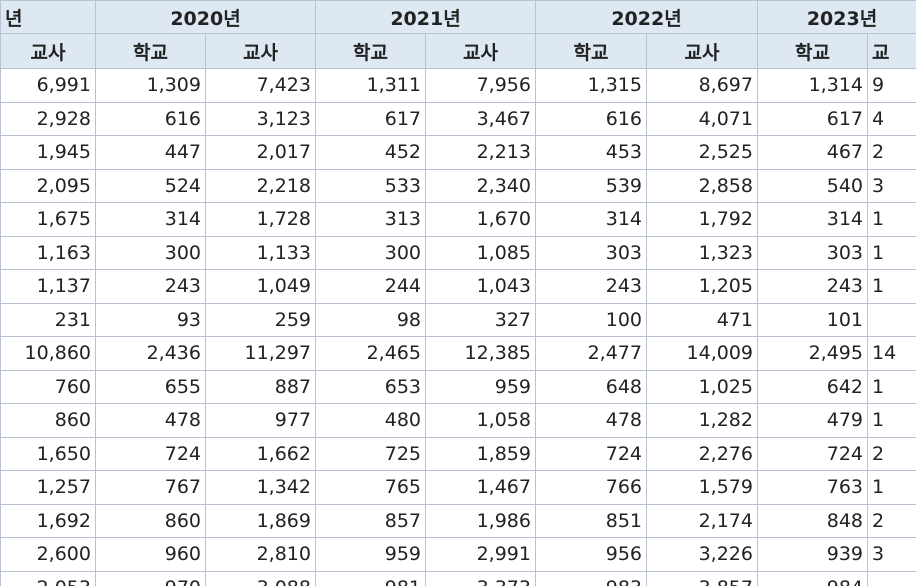  I want to click on cell: 300, so click(370, 252).